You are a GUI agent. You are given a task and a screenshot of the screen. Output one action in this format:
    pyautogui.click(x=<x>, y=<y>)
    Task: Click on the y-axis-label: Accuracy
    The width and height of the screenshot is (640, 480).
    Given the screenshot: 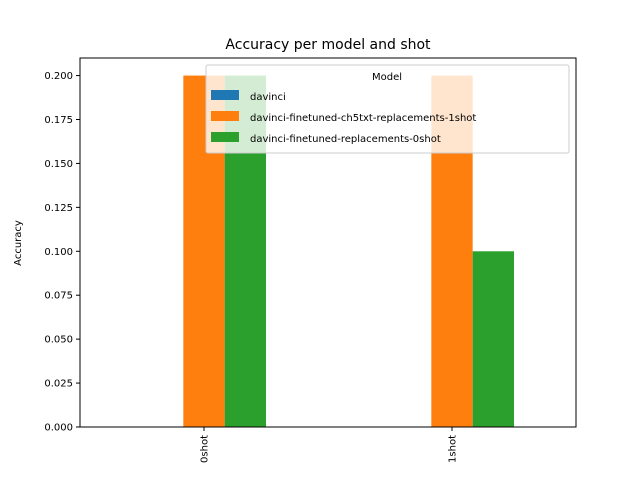 What is the action you would take?
    pyautogui.click(x=18, y=243)
    